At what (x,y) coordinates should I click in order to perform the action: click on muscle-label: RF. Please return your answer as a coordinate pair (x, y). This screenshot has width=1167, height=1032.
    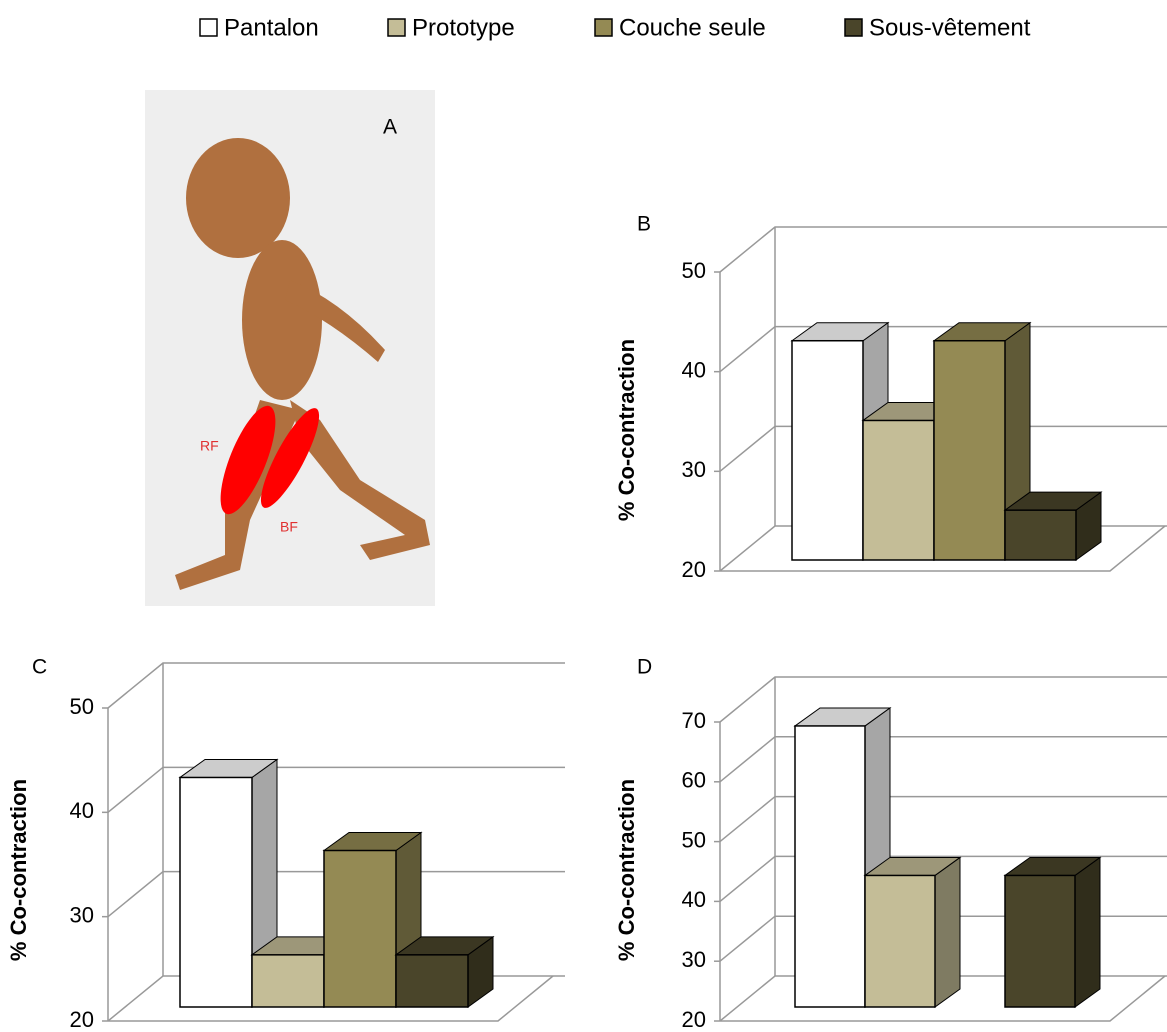
    Looking at the image, I should click on (209, 446).